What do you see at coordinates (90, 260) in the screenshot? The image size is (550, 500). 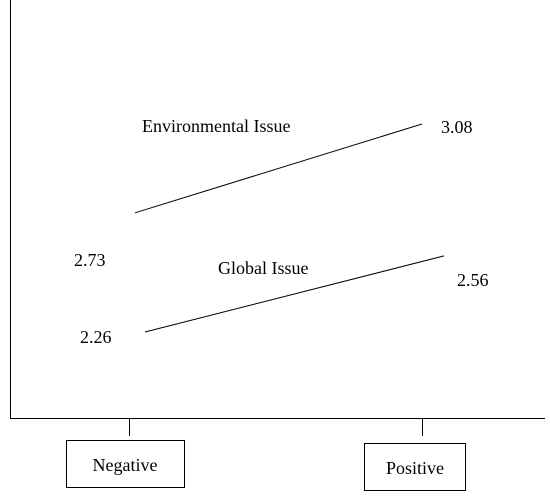 I see `data-label-environmental-negative: 2.73` at bounding box center [90, 260].